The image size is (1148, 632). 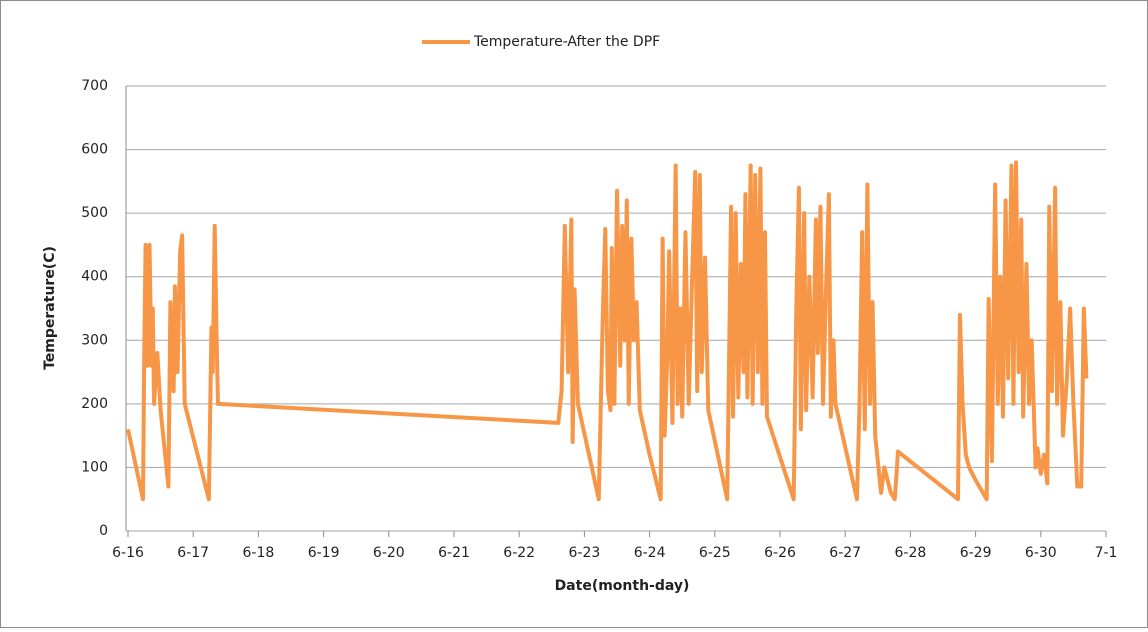 What do you see at coordinates (585, 553) in the screenshot?
I see `x-tick-label: 6-23` at bounding box center [585, 553].